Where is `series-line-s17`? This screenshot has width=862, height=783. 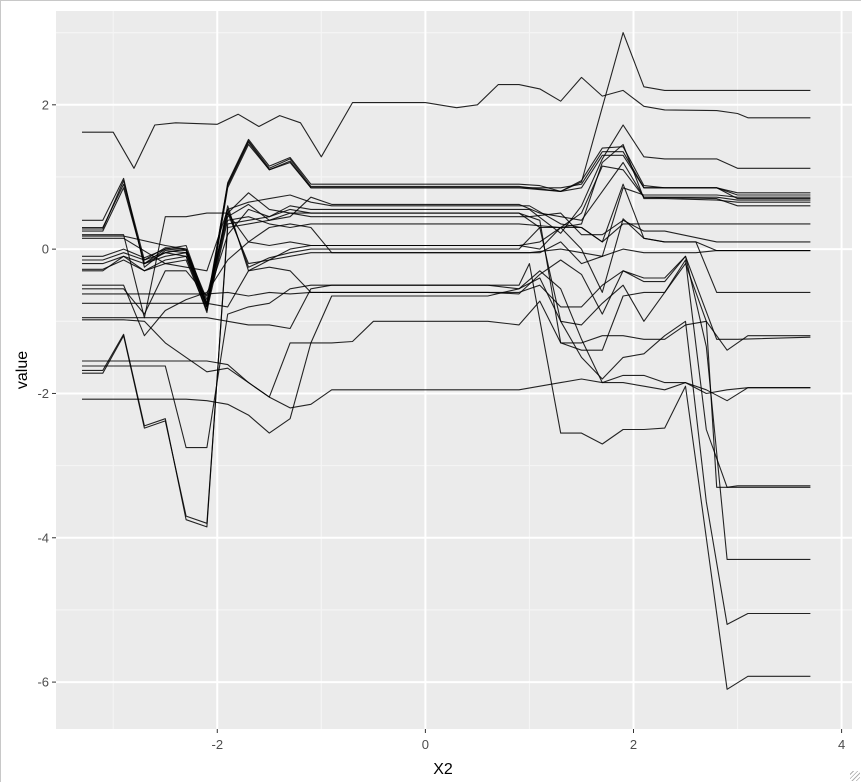 series-line-s17 is located at coordinates (446, 336).